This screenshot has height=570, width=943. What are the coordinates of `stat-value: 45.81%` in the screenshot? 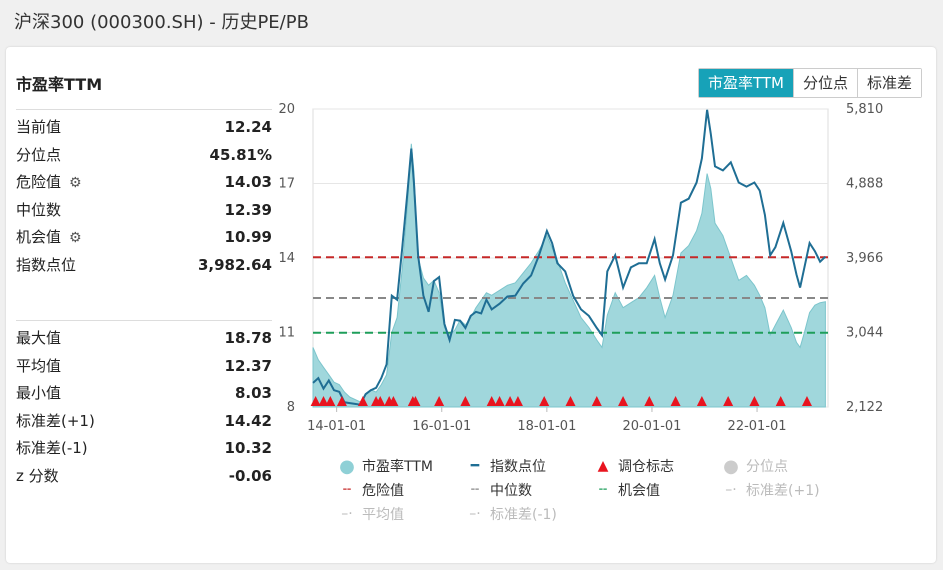 It's located at (240, 154).